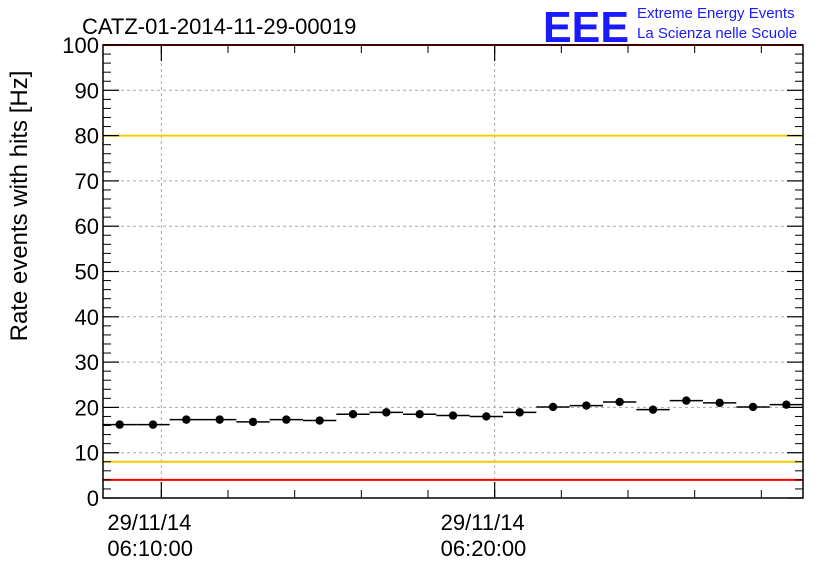 This screenshot has height=572, width=836. I want to click on y-tick-label: 0, so click(93, 498).